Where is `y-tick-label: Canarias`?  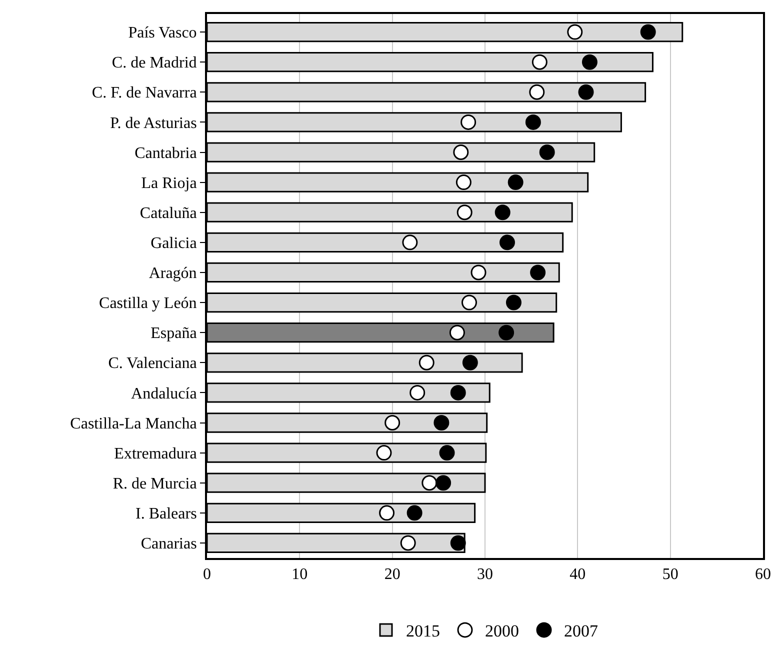 y-tick-label: Canarias is located at coordinates (168, 544).